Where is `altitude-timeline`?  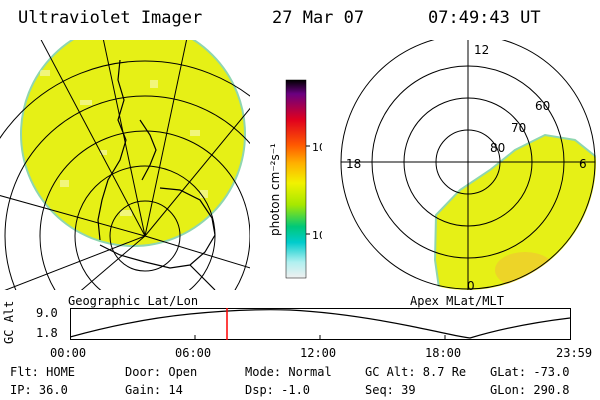
altitude-timeline is located at coordinates (320, 324).